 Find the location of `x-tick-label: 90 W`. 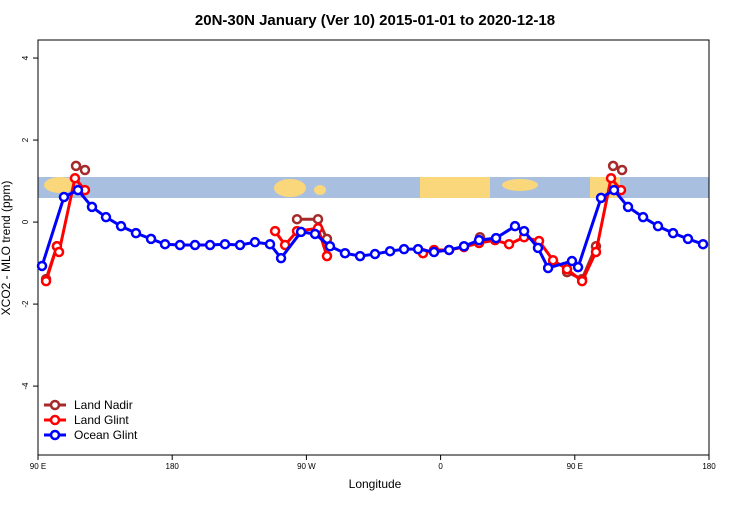

x-tick-label: 90 W is located at coordinates (306, 466).